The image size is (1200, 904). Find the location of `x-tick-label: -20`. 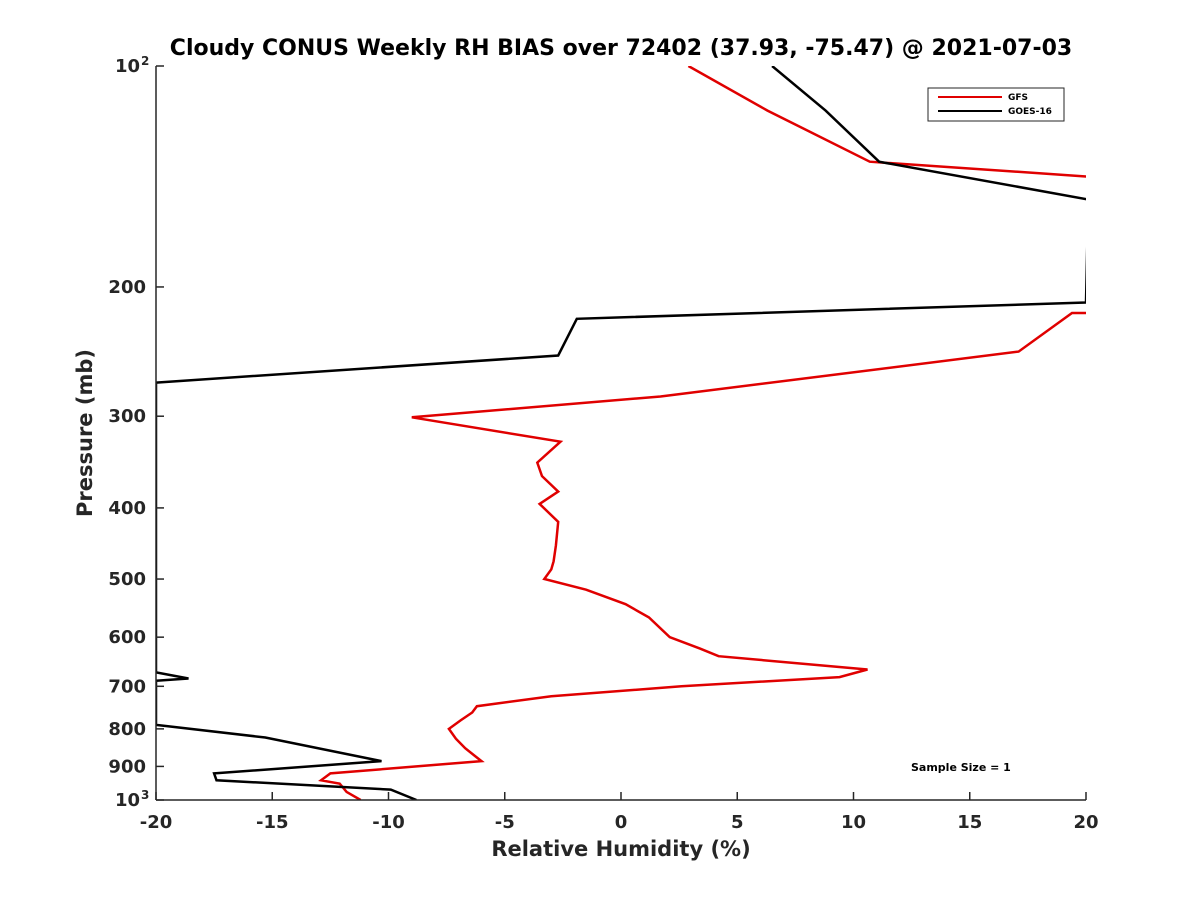

x-tick-label: -20 is located at coordinates (156, 822).